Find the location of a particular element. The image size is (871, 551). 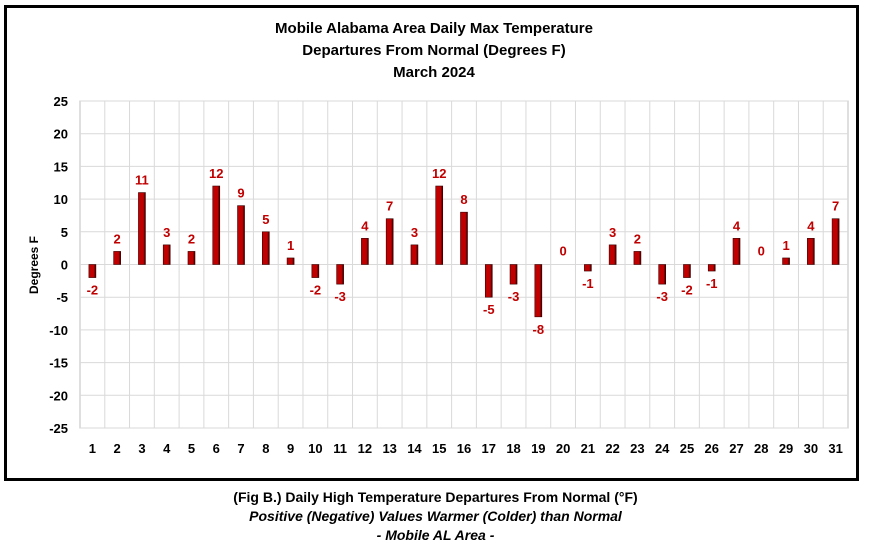

x-tick-label: 11 is located at coordinates (340, 448).